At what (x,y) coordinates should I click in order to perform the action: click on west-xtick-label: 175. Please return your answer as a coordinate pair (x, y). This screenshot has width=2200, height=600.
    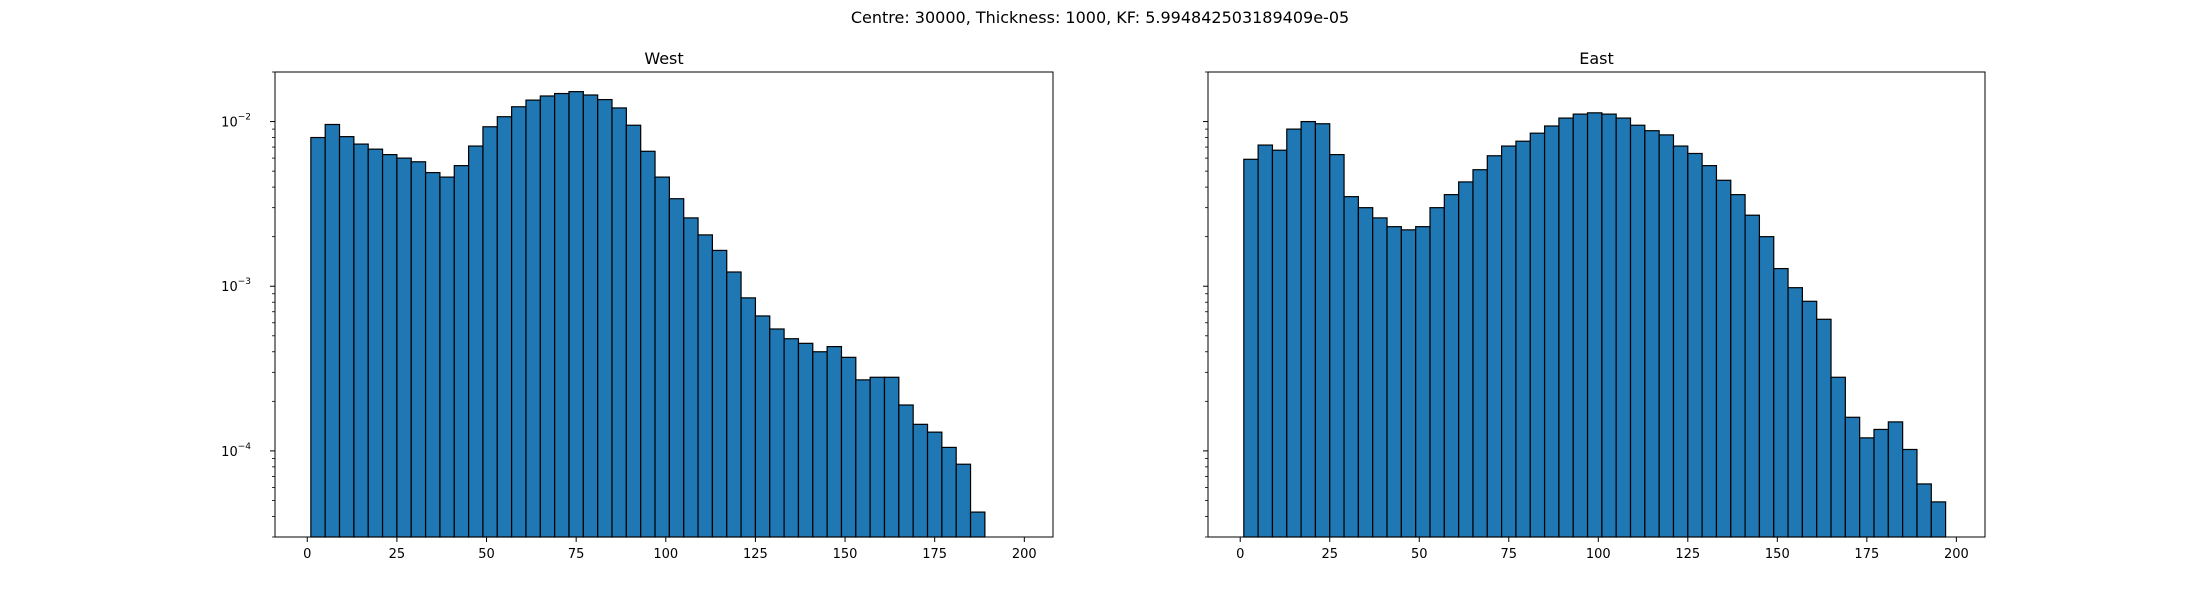
    Looking at the image, I should click on (934, 554).